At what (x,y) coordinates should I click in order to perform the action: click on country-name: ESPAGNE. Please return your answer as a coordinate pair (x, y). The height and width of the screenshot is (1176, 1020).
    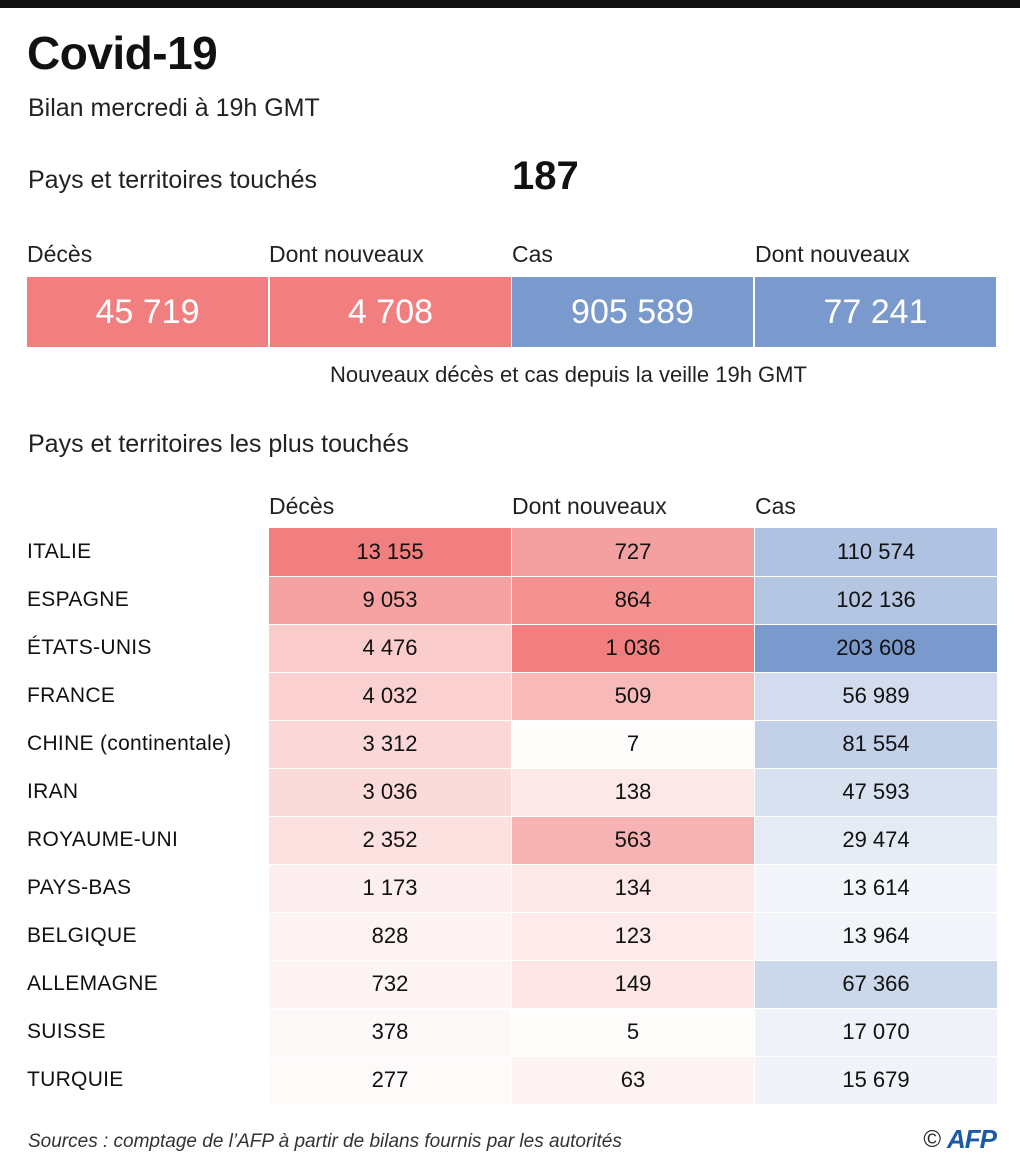
    Looking at the image, I should click on (78, 599).